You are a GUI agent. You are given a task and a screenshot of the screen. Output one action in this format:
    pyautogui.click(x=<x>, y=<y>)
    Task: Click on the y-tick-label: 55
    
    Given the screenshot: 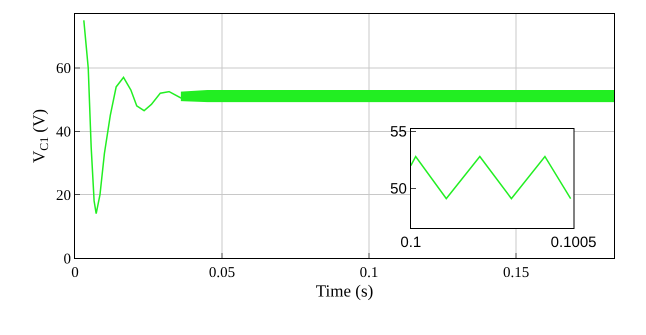 What is the action you would take?
    pyautogui.click(x=398, y=132)
    